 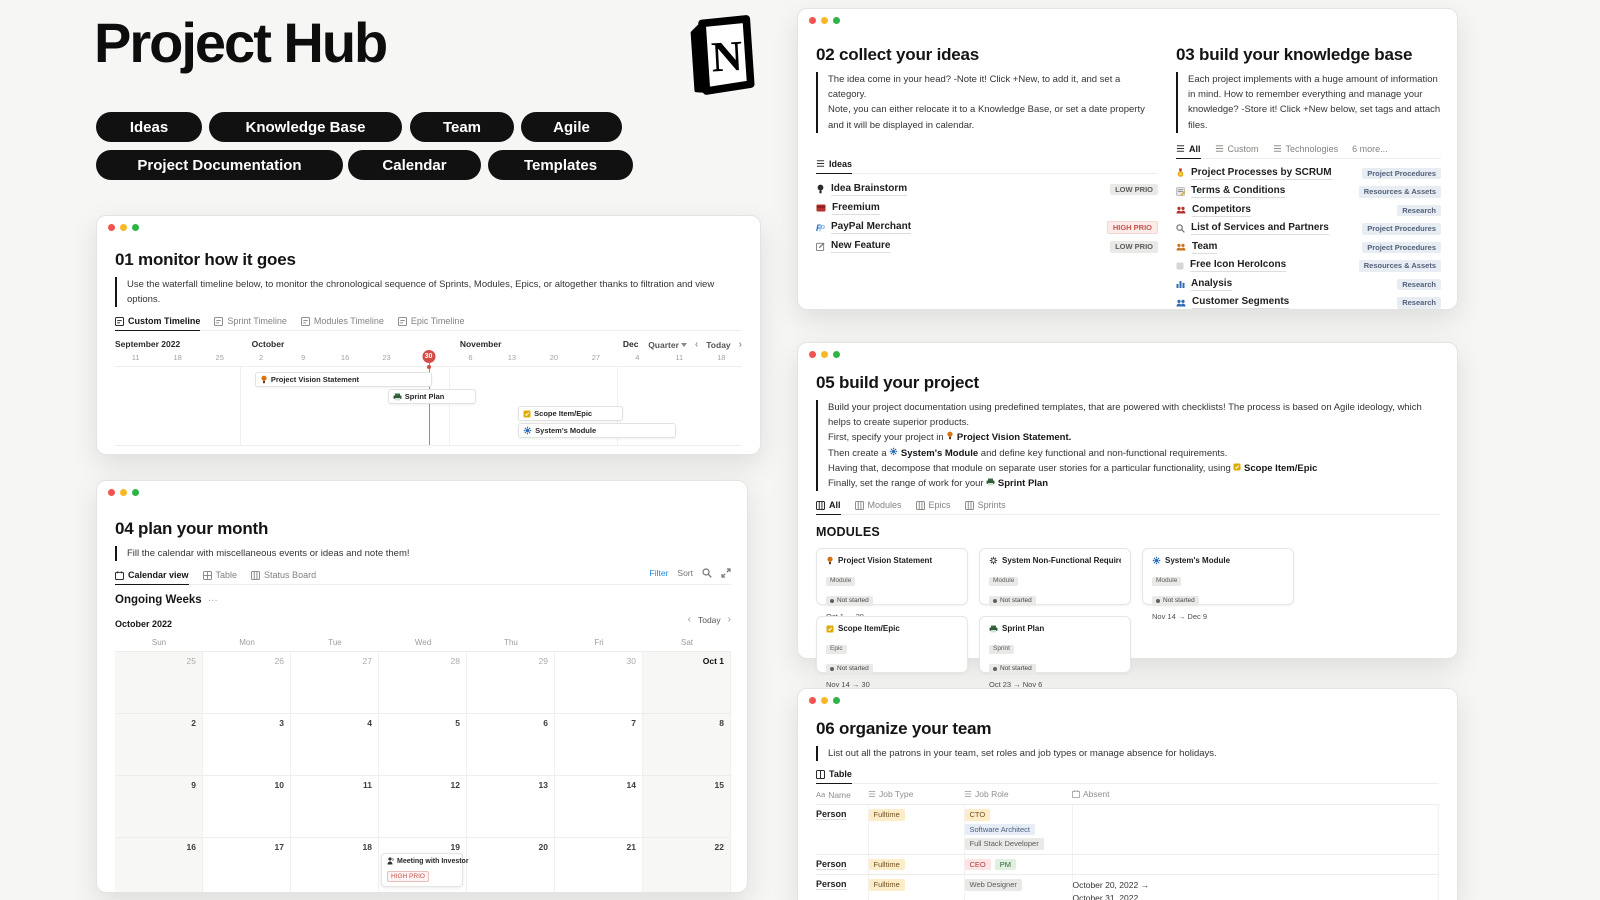 I want to click on calendar-cell: 4, so click(x=335, y=745).